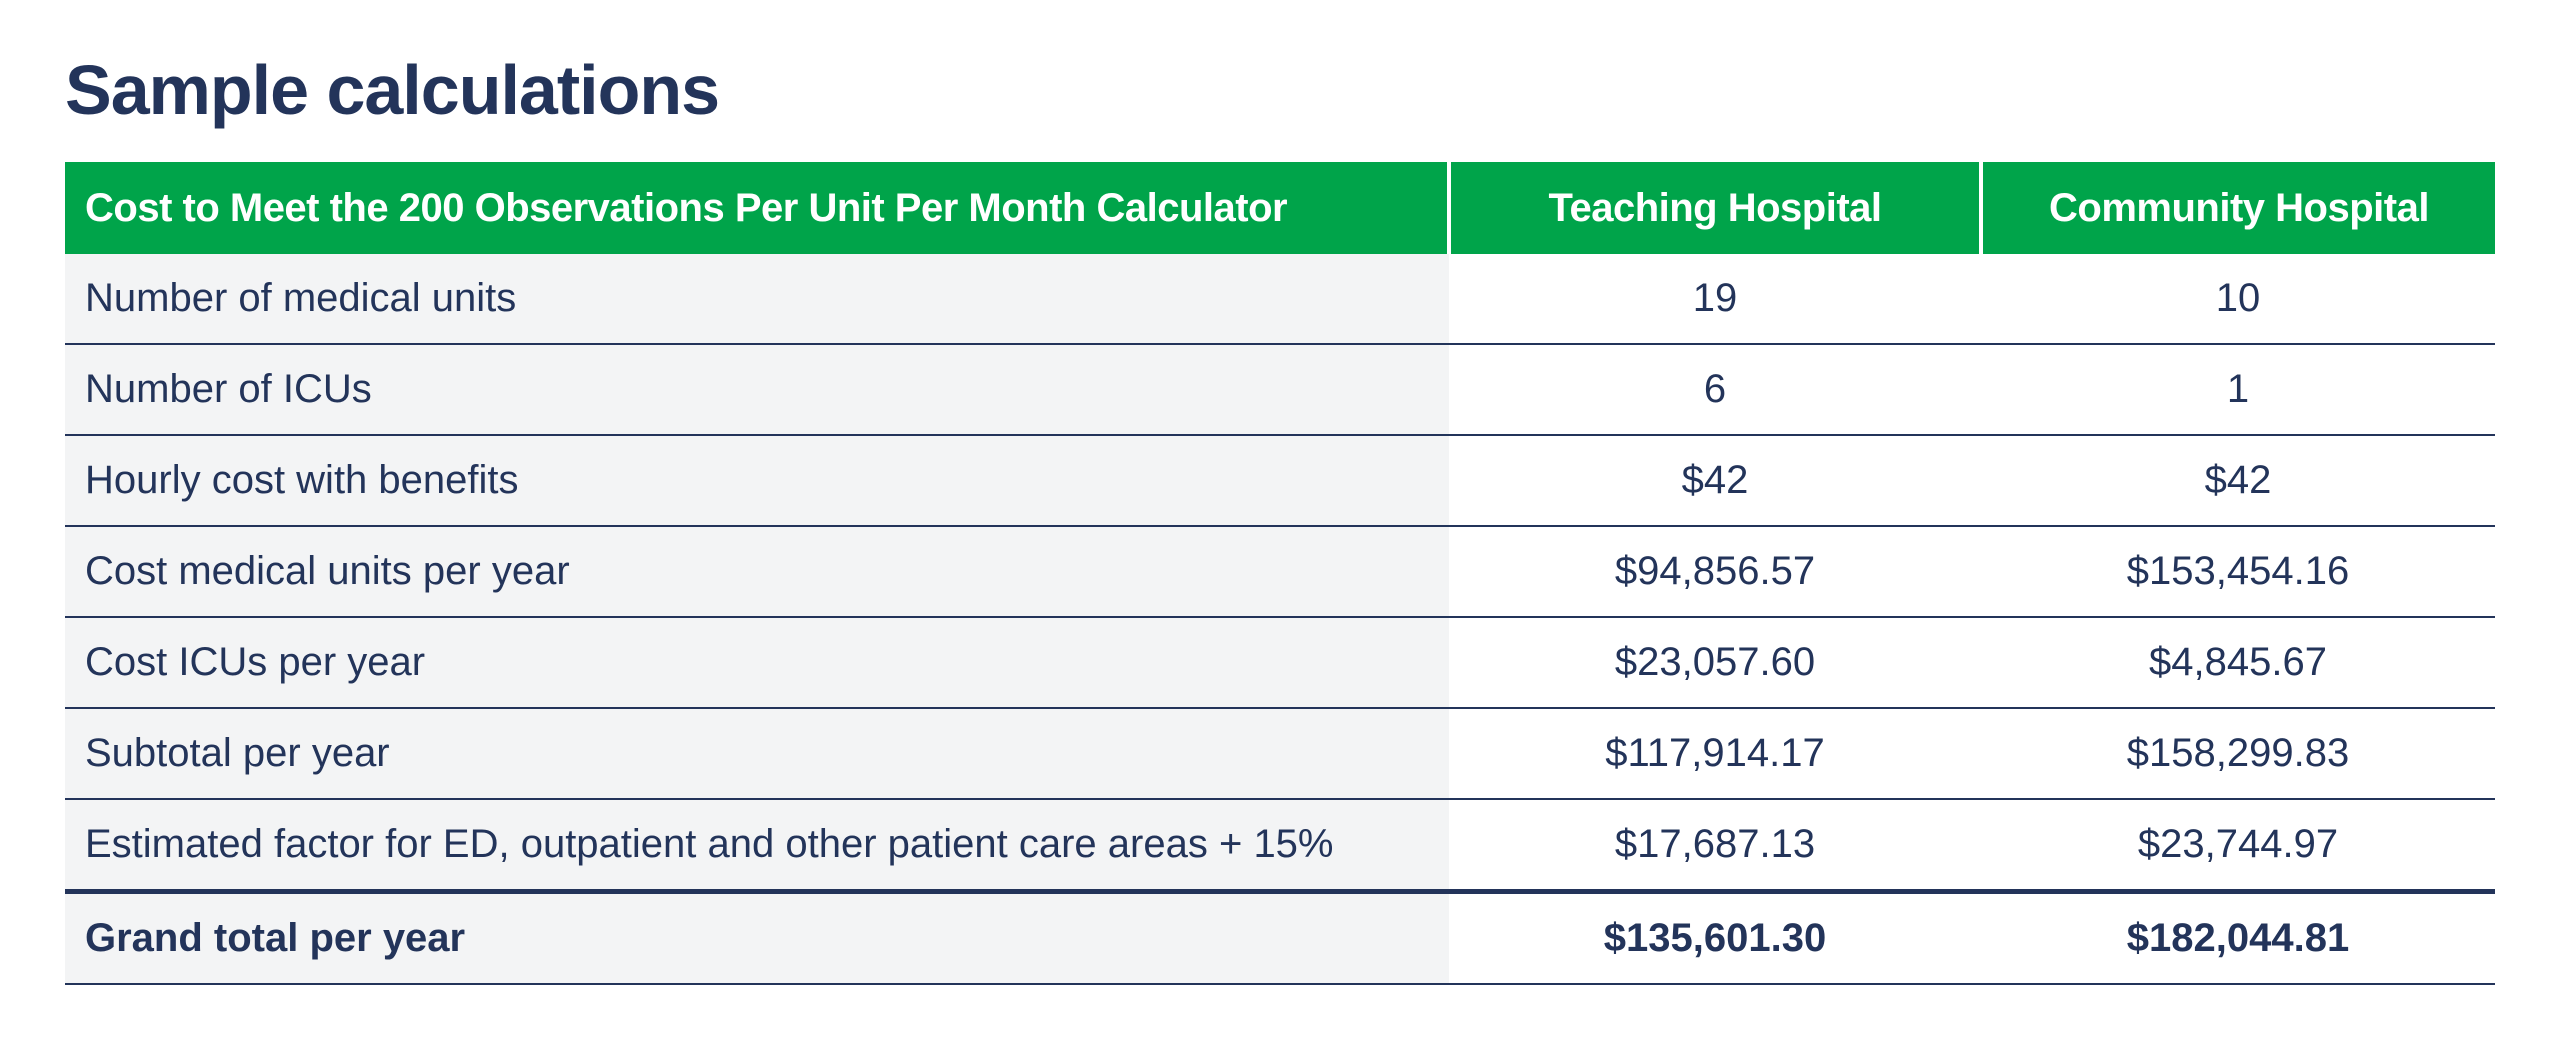  What do you see at coordinates (1715, 390) in the screenshot?
I see `teaching-value: 6` at bounding box center [1715, 390].